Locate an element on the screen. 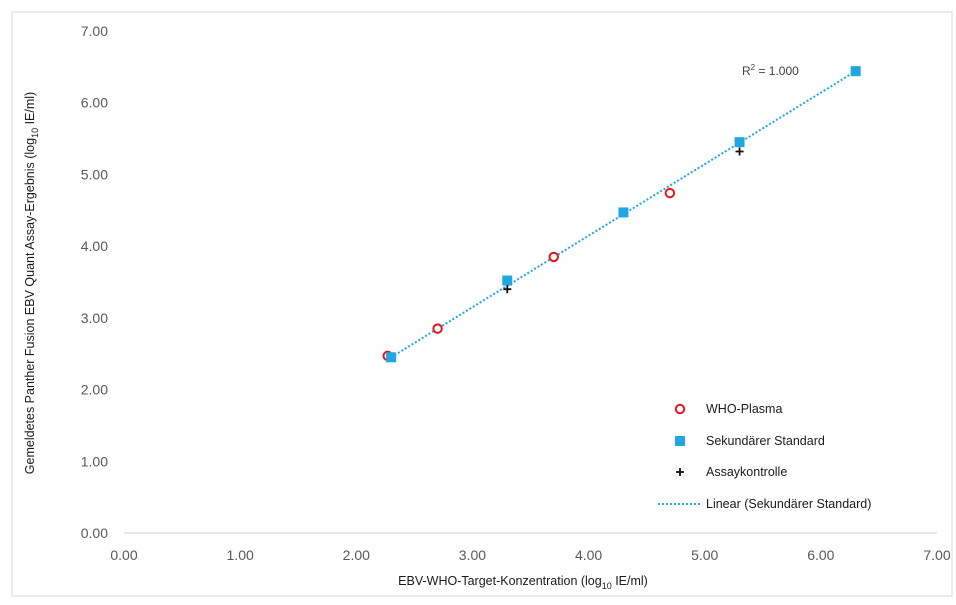  x-tick-label: 1.00 is located at coordinates (240, 555).